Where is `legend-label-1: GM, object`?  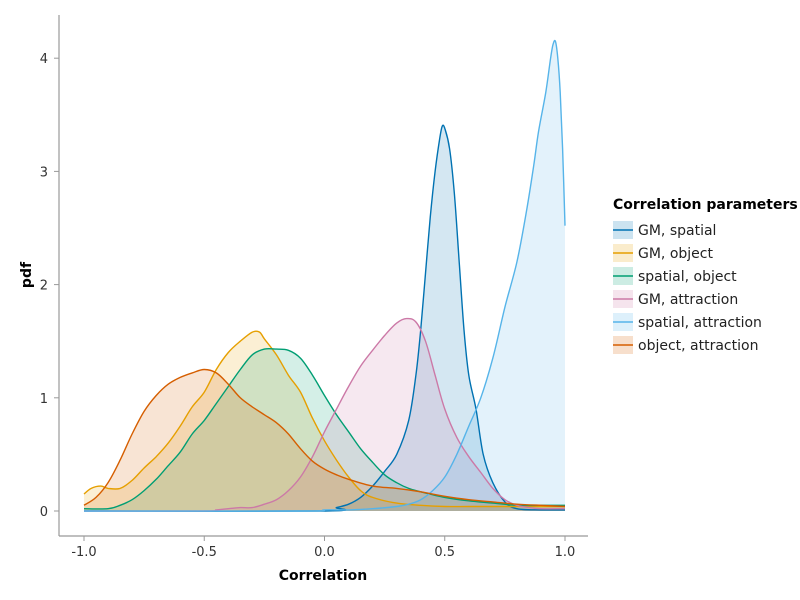 legend-label-1: GM, object is located at coordinates (675, 254).